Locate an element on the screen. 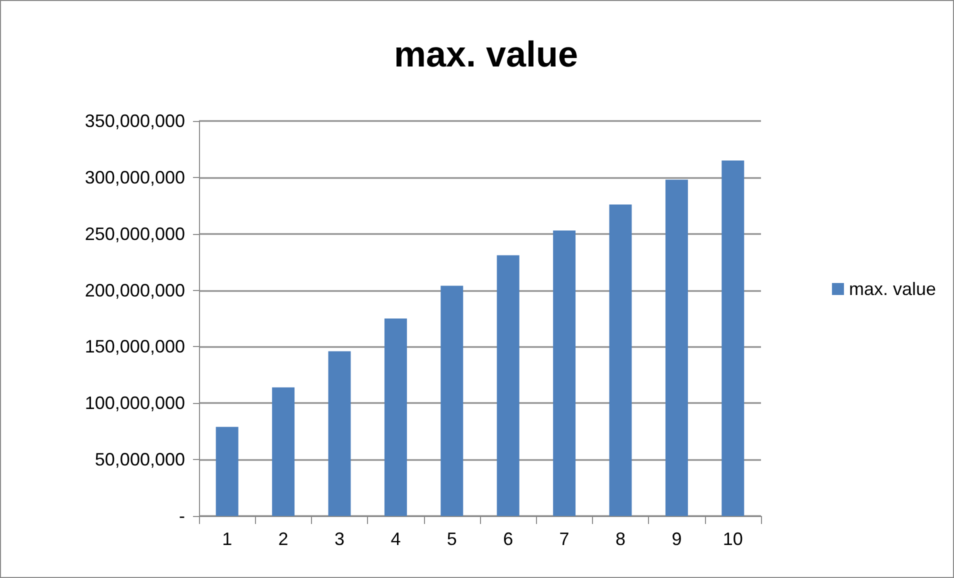 The height and width of the screenshot is (578, 954). y-tick-label: 150,000,000 is located at coordinates (134, 346).